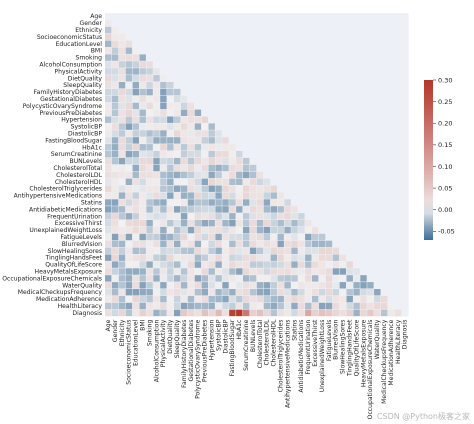 The width and height of the screenshot is (474, 424). What do you see at coordinates (294, 330) in the screenshot?
I see `x-tick-label: Statins` at bounding box center [294, 330].